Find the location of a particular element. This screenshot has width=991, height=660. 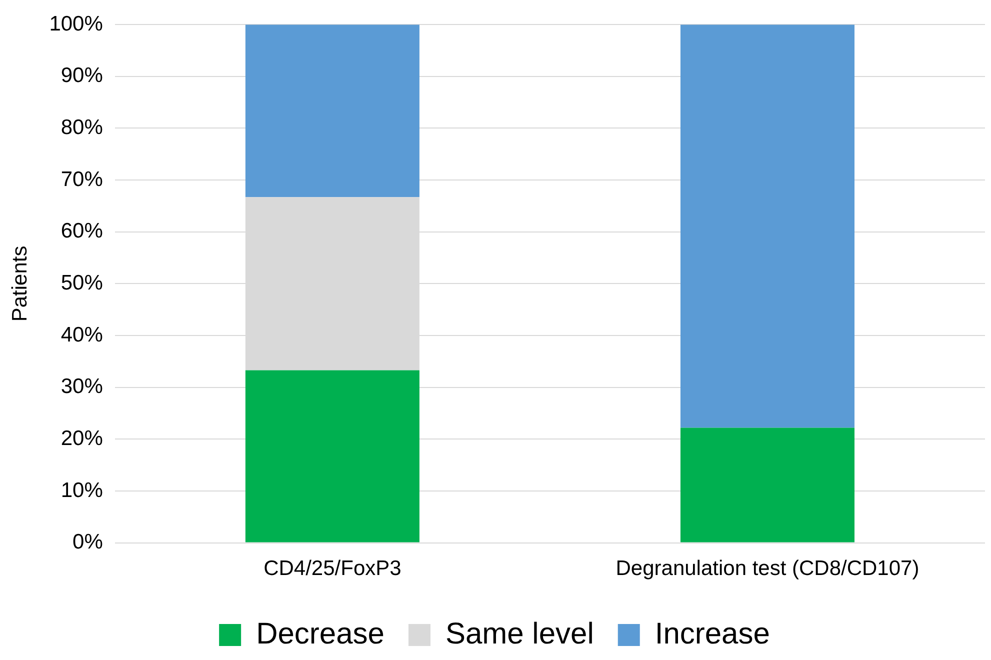

y-tick-label: 0% is located at coordinates (87, 542).